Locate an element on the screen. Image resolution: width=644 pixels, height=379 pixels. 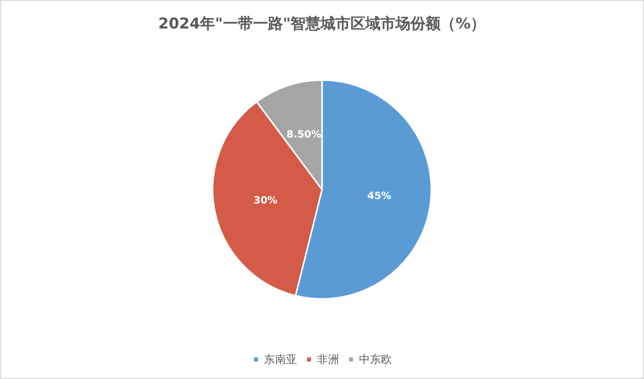
legend-label: 非洲 is located at coordinates (328, 359).